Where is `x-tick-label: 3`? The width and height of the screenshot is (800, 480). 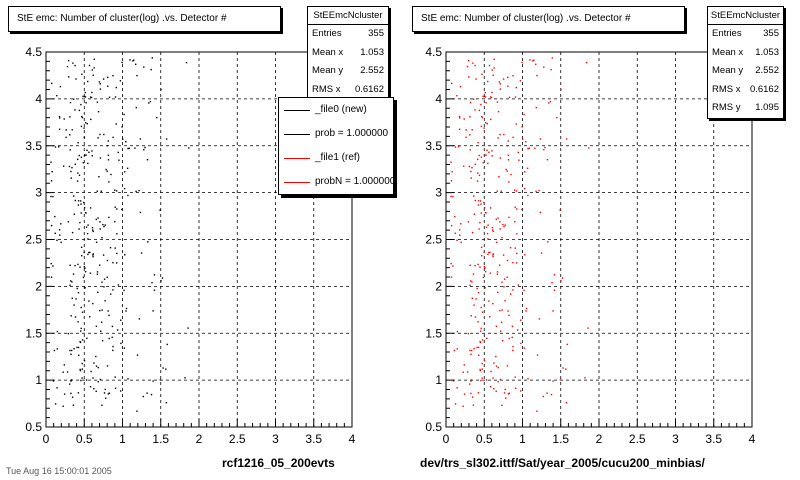
x-tick-label: 3 is located at coordinates (675, 439).